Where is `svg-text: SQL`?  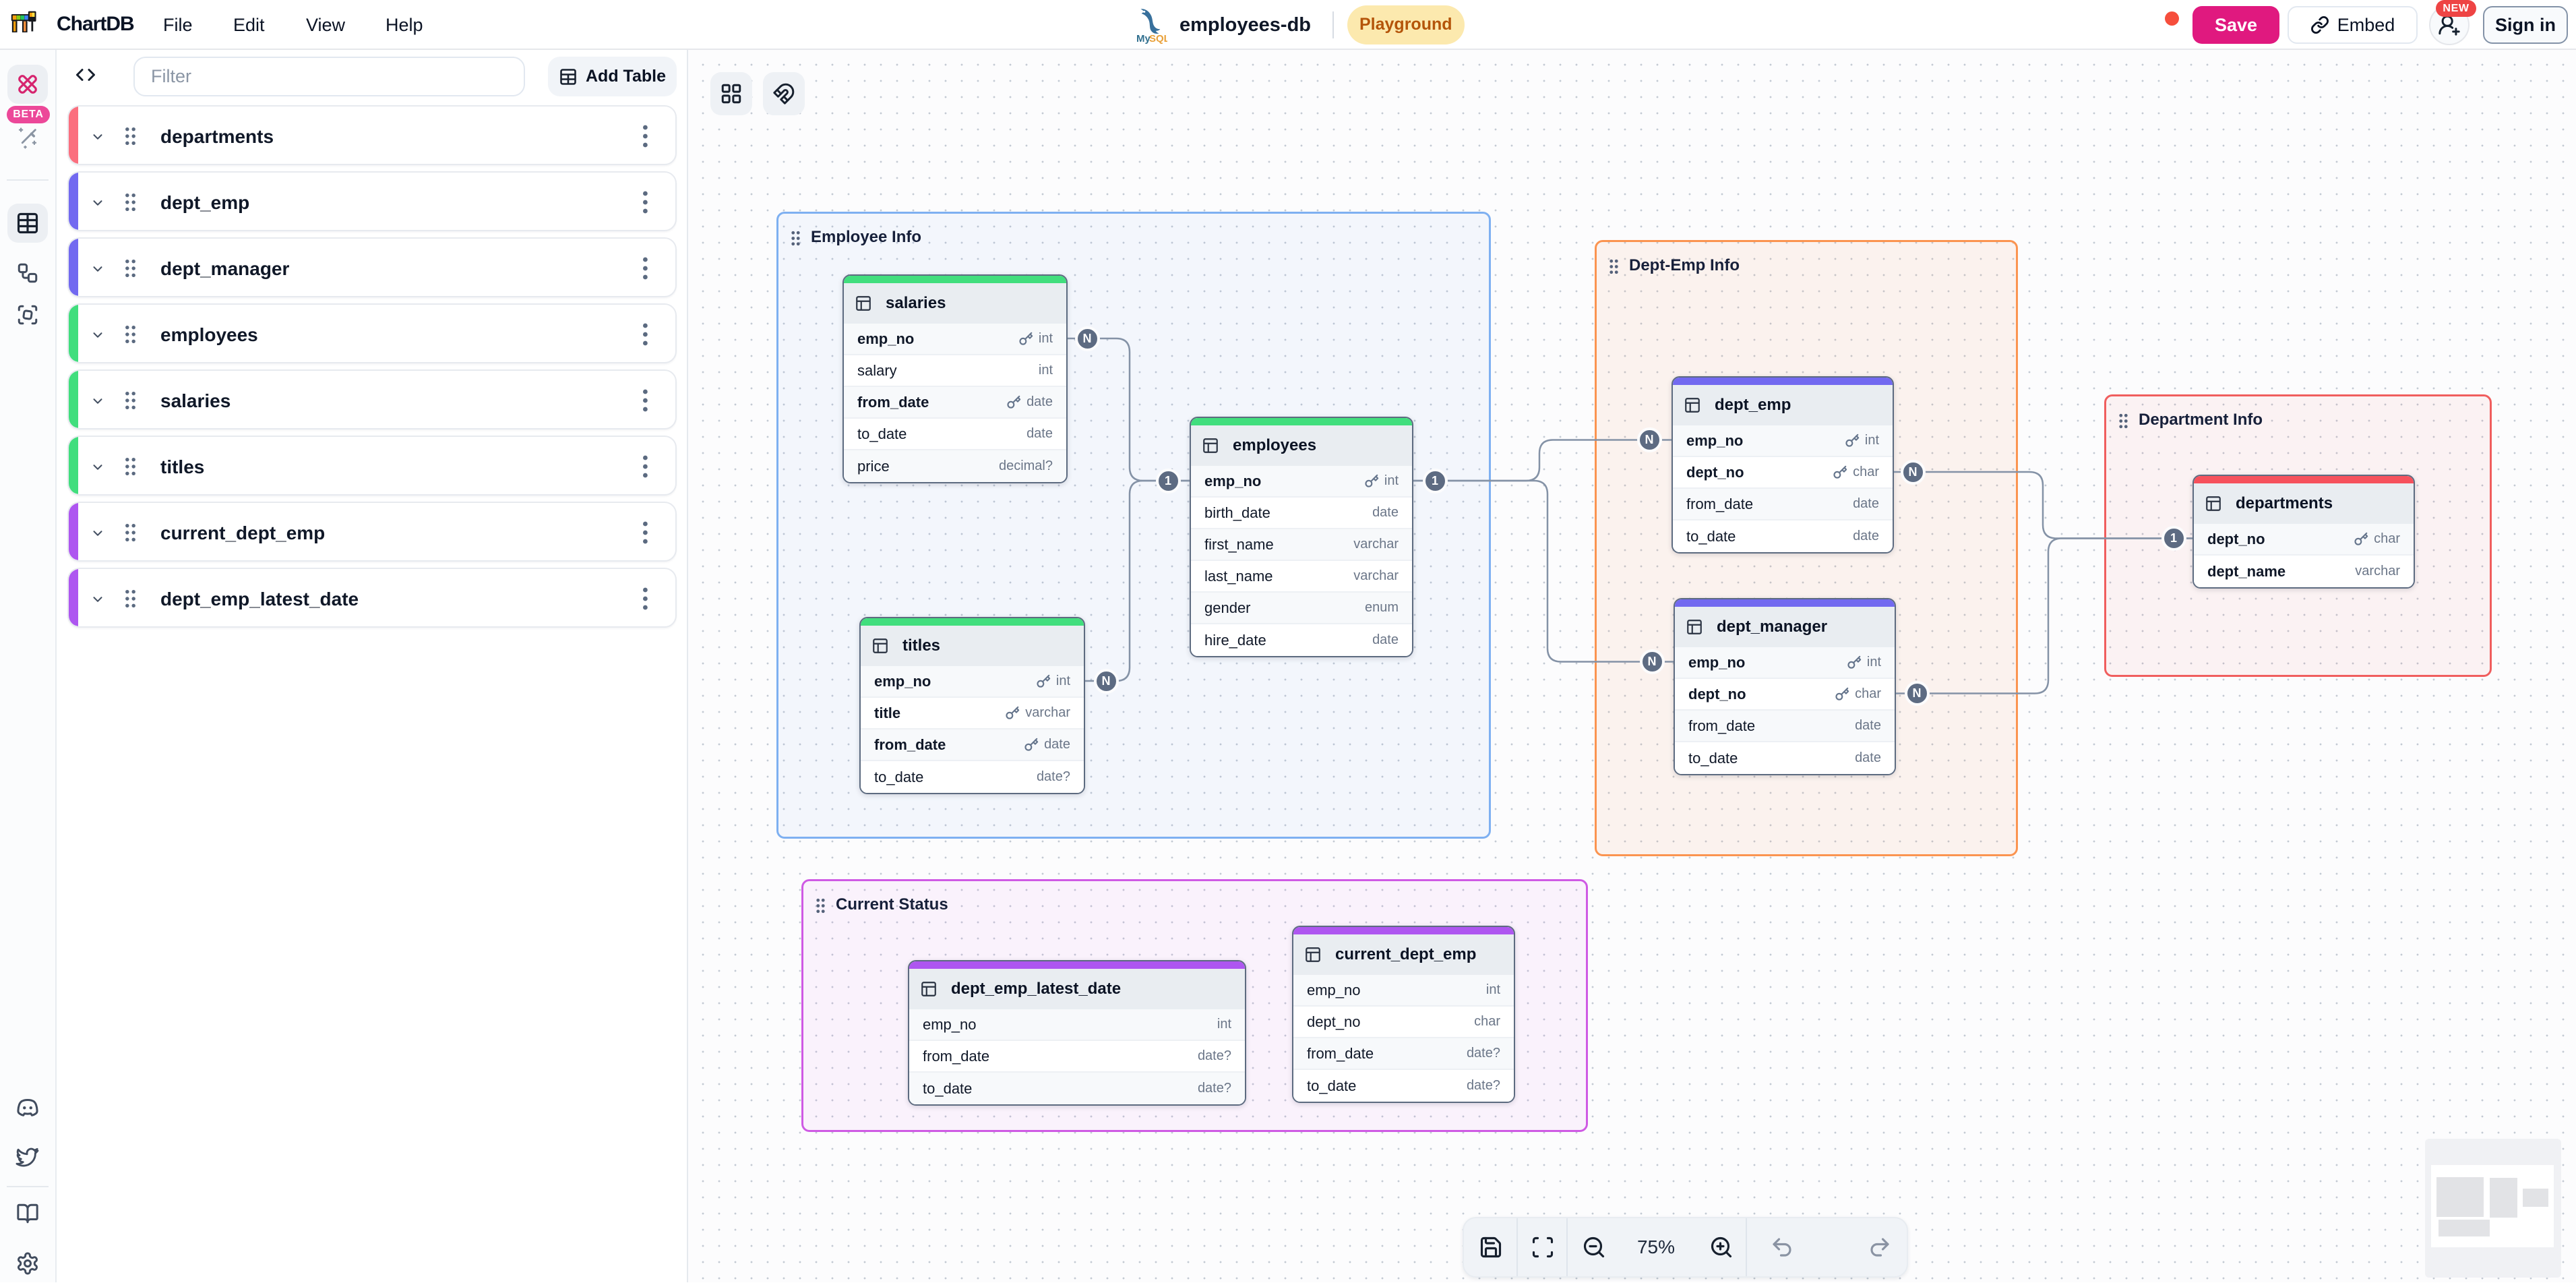 svg-text: SQL is located at coordinates (1158, 38).